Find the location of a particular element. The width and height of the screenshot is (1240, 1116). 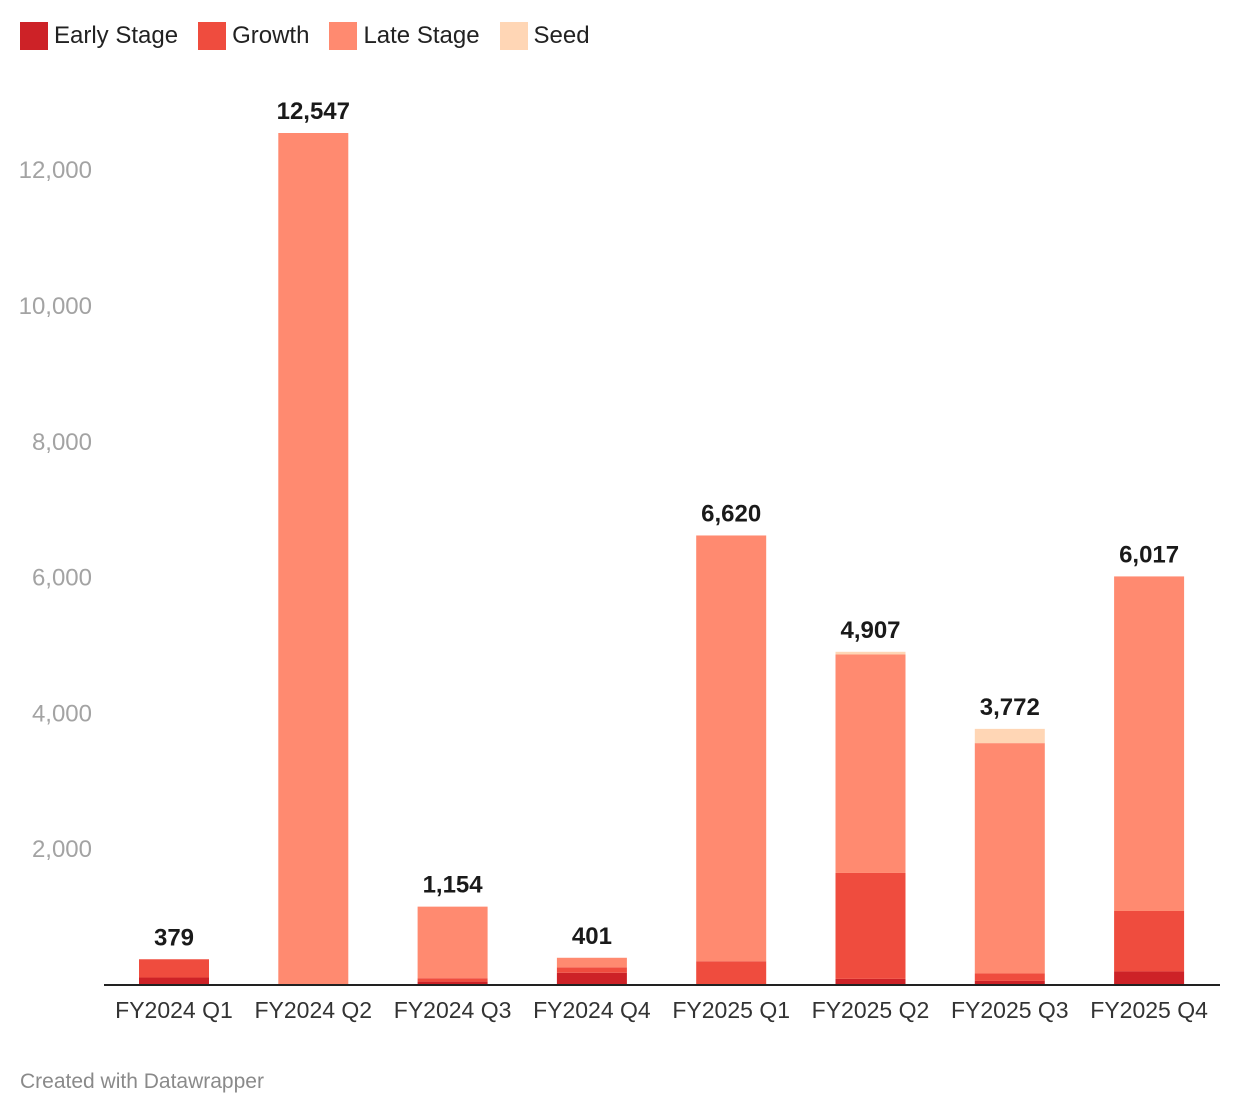

legend-label-late-stage: Late Stage is located at coordinates (421, 35).